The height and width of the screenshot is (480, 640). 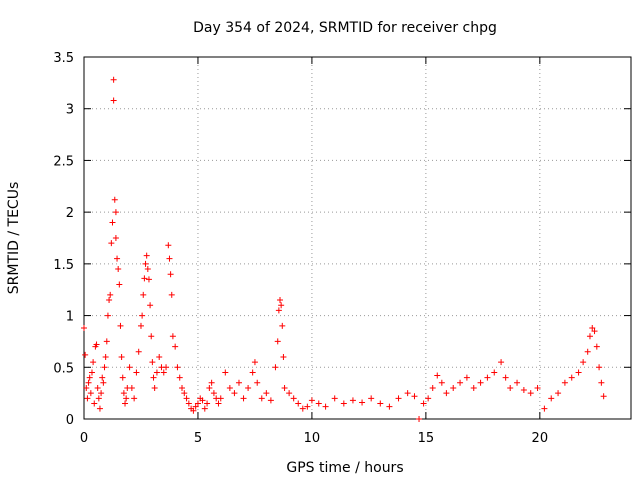 I want to click on y-tick-label: 0, so click(x=70, y=420).